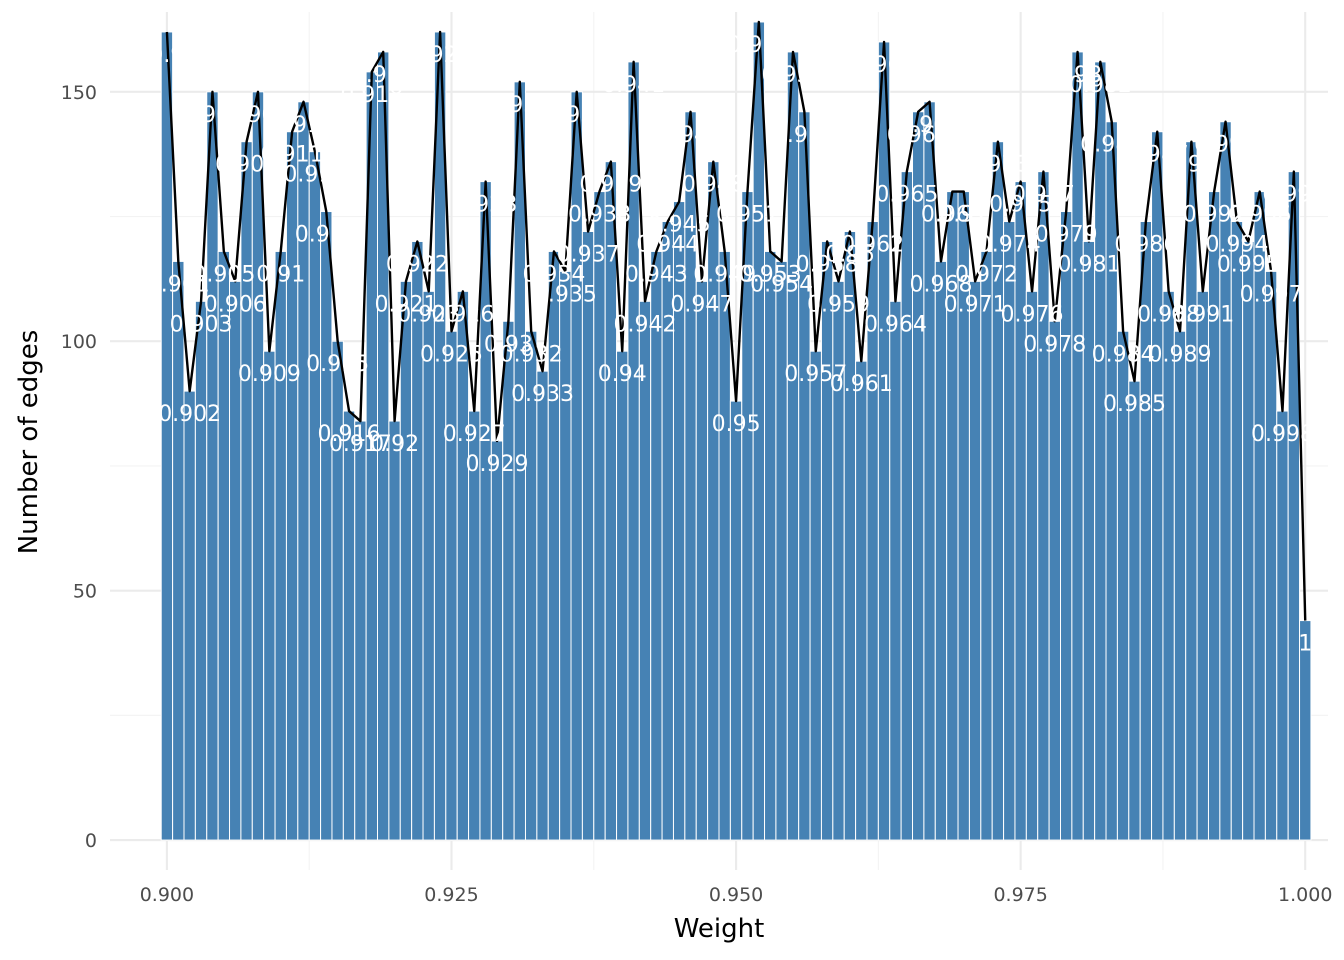  Describe the element at coordinates (1134, 404) in the screenshot. I see `bar-label: 0.985` at that location.